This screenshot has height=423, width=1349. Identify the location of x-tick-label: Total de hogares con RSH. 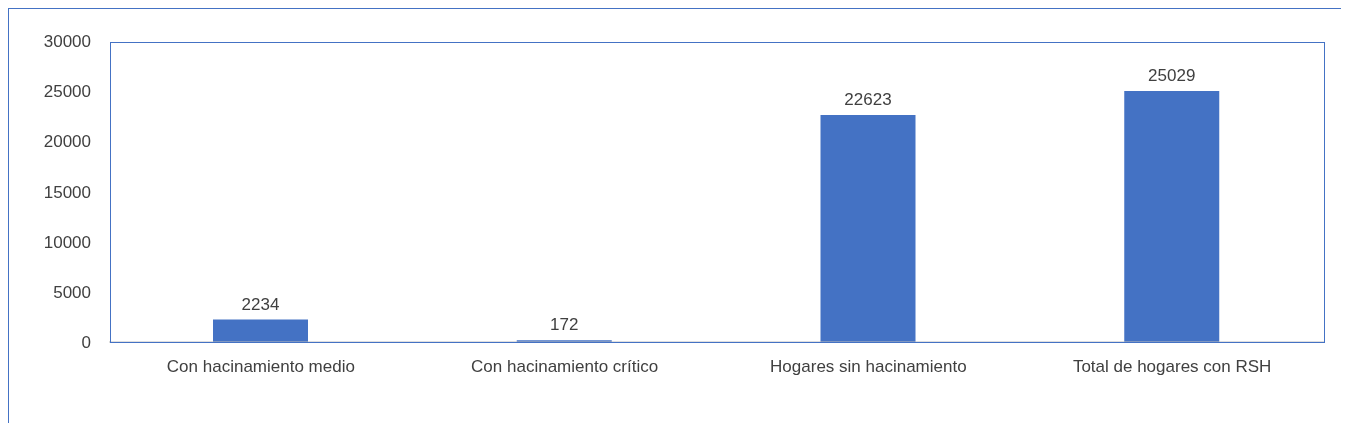
(1172, 367).